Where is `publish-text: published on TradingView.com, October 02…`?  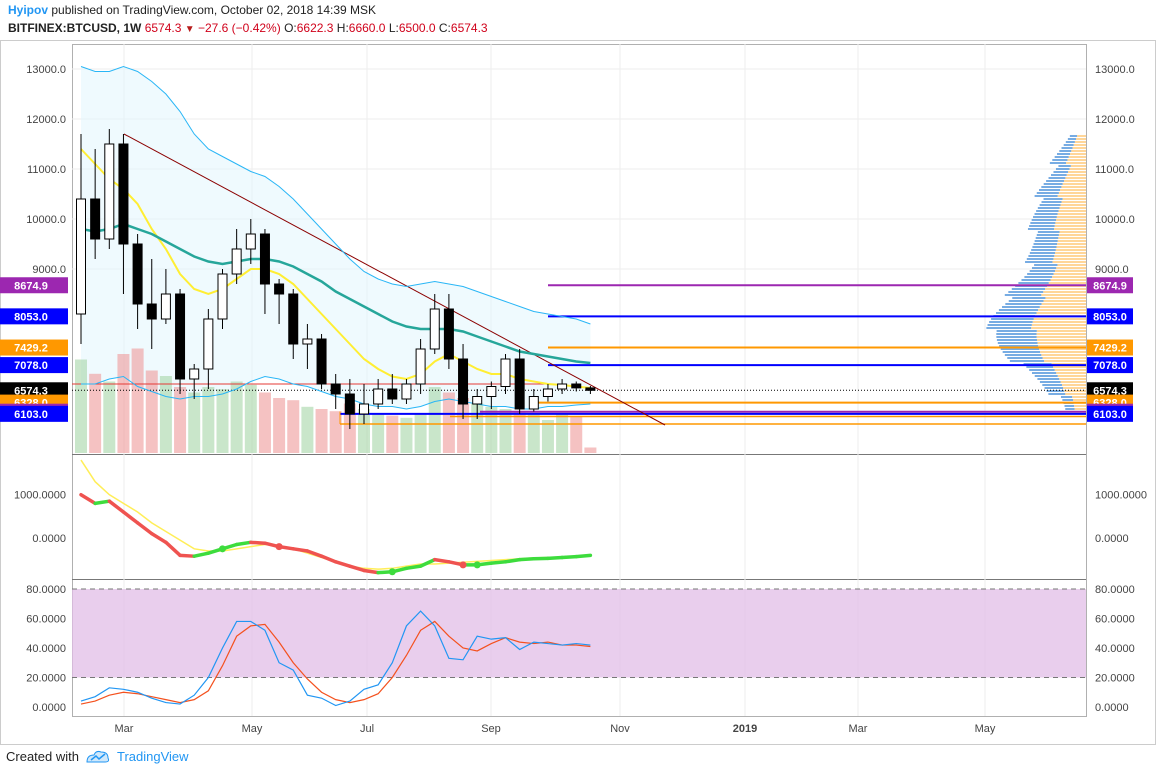 publish-text: published on TradingView.com, October 02… is located at coordinates (214, 10).